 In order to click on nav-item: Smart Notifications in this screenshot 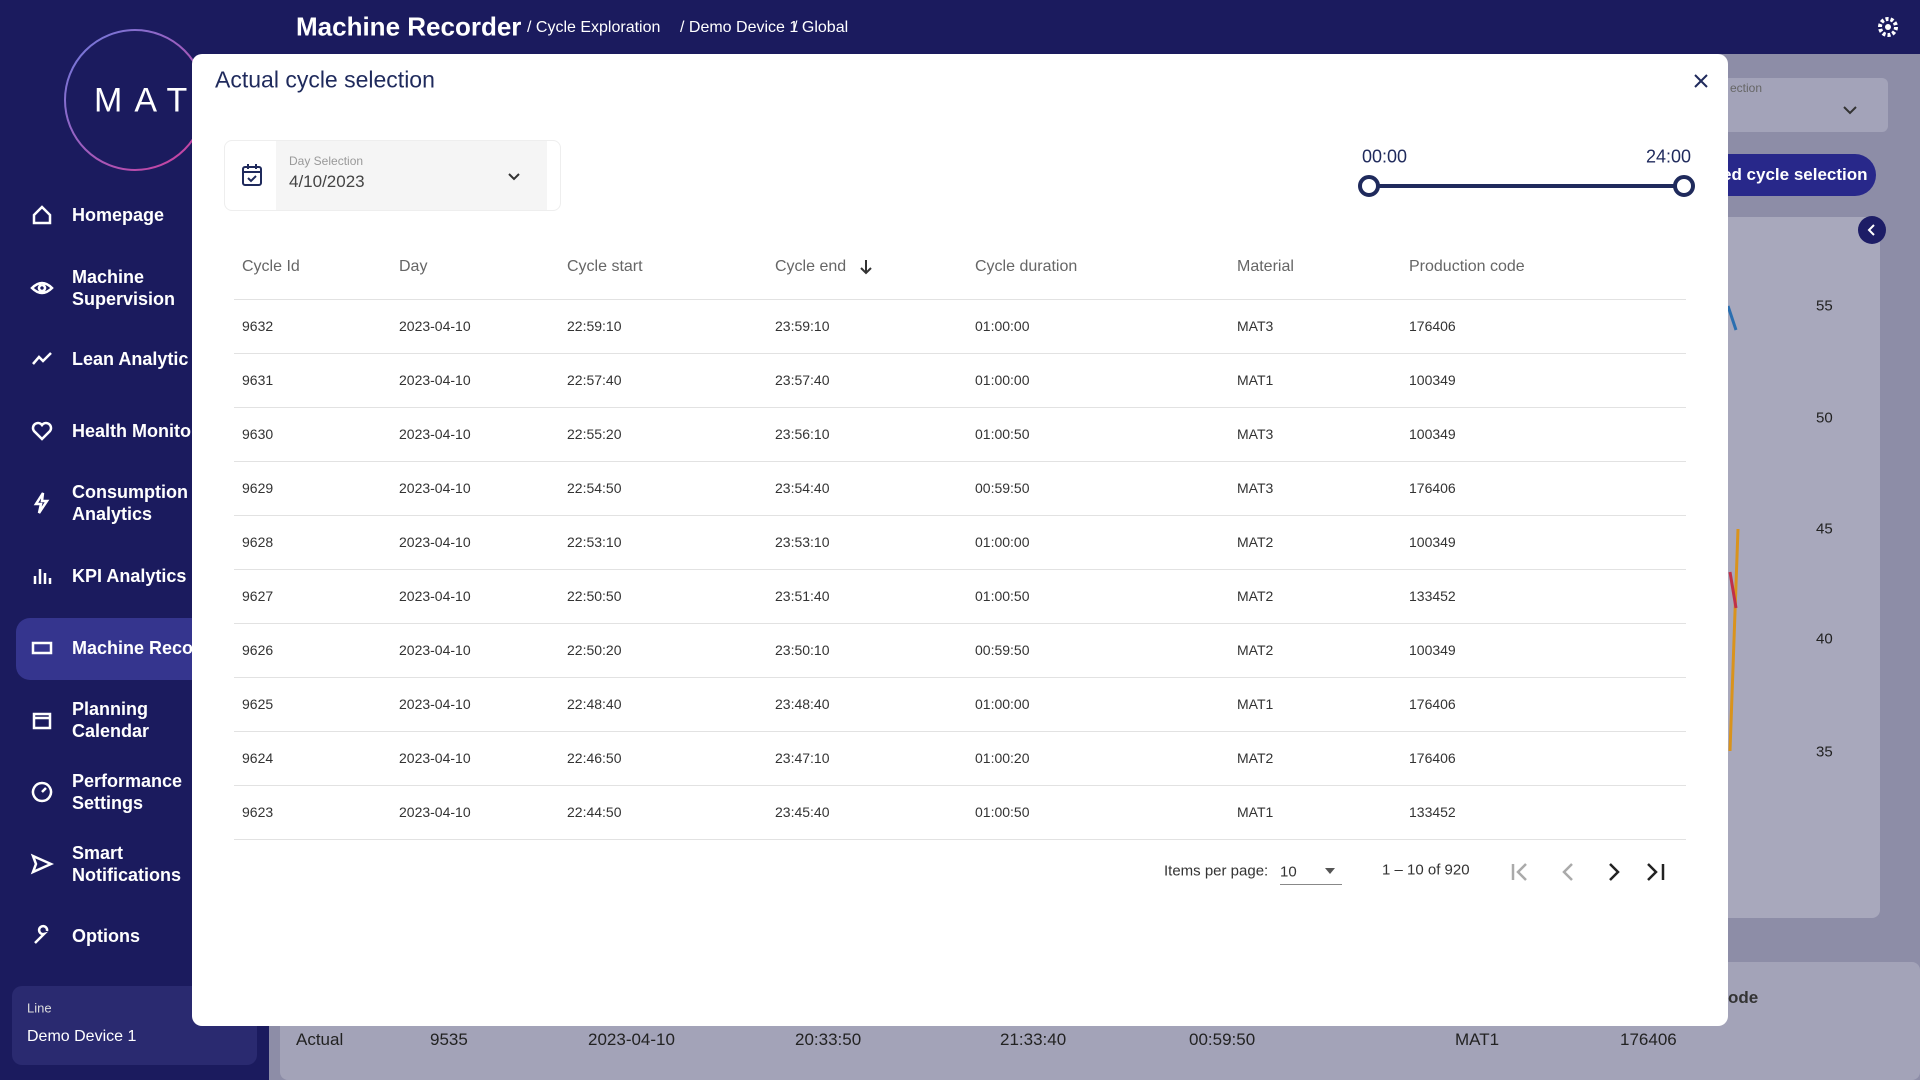, I will do `click(127, 864)`.